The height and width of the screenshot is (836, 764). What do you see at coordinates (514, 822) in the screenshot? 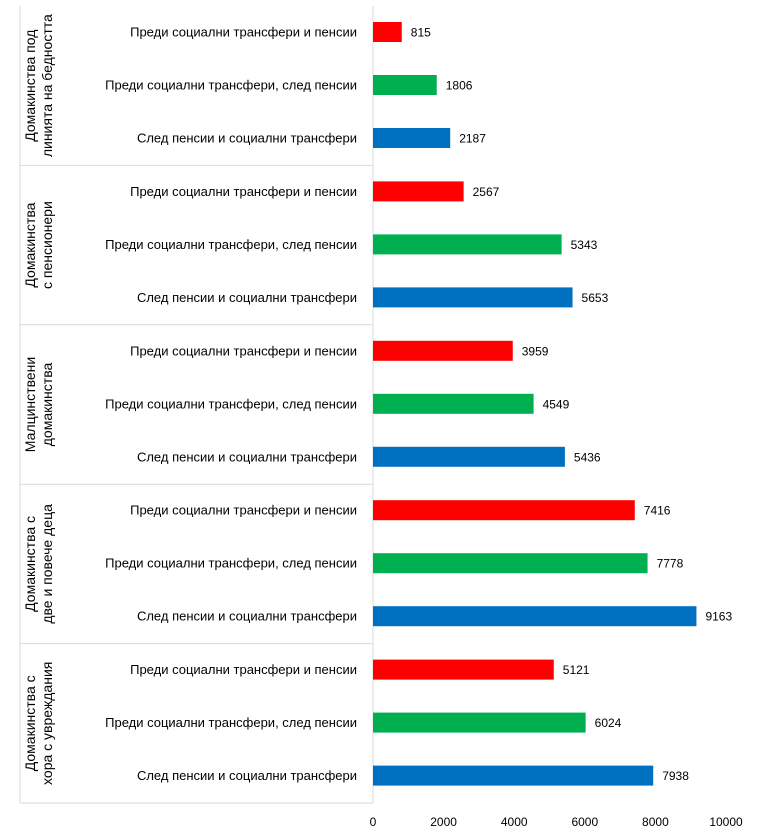
I see `x-tick-label: 4000` at bounding box center [514, 822].